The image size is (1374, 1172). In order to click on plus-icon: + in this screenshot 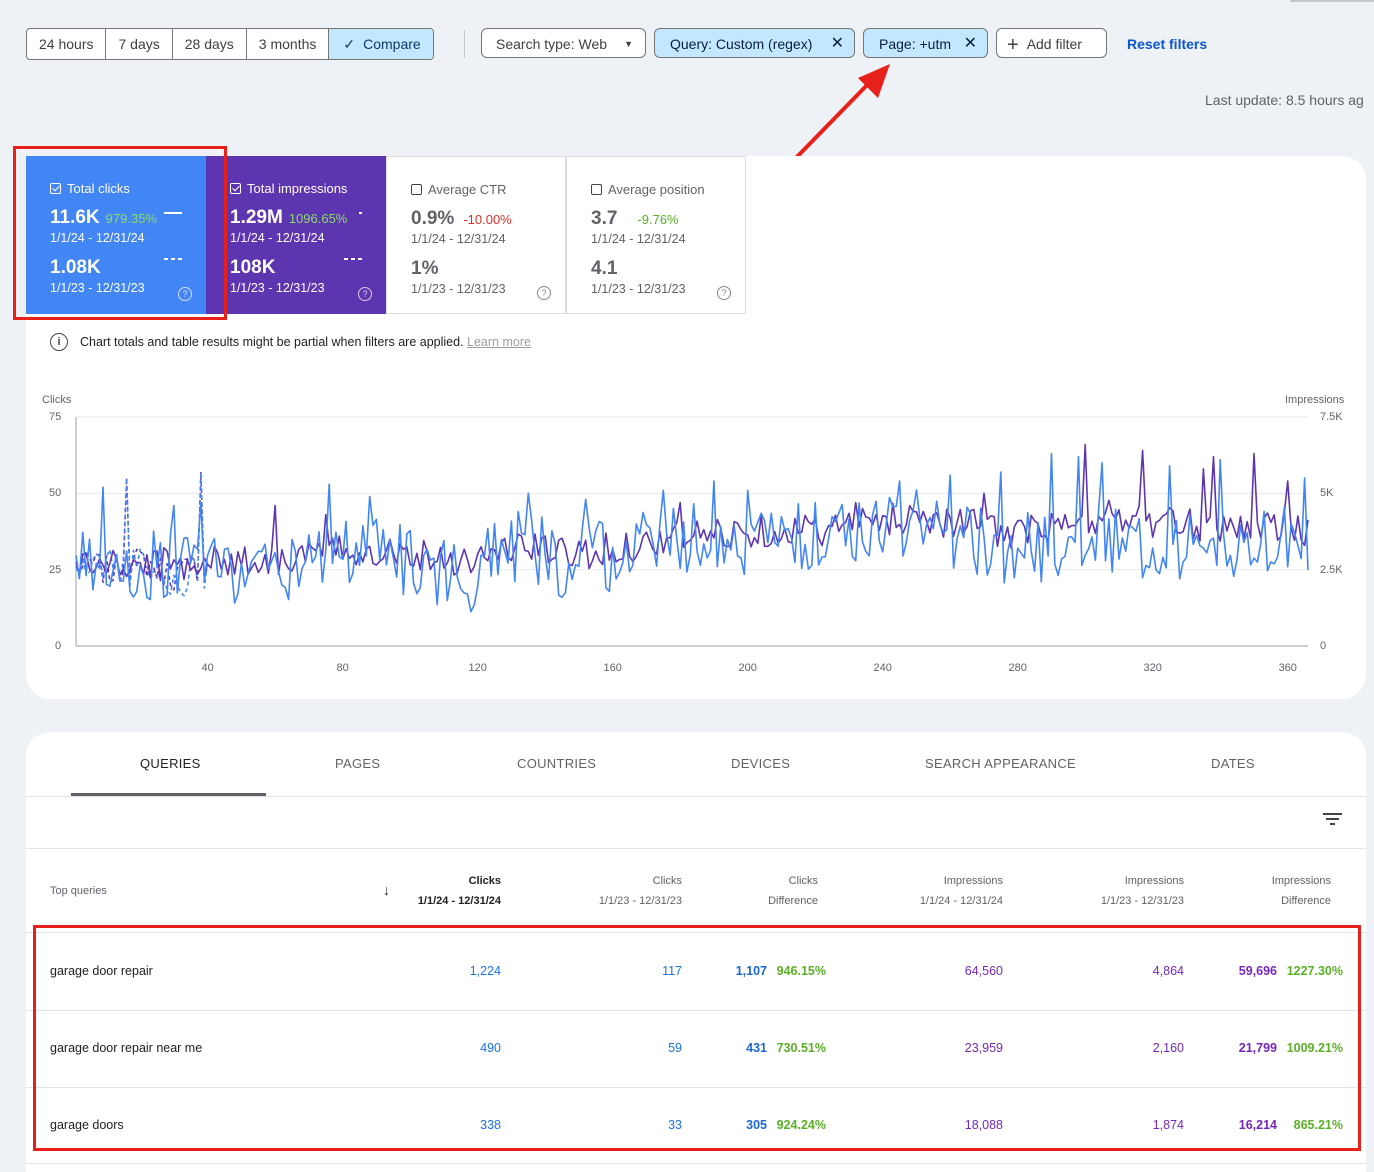, I will do `click(1013, 45)`.